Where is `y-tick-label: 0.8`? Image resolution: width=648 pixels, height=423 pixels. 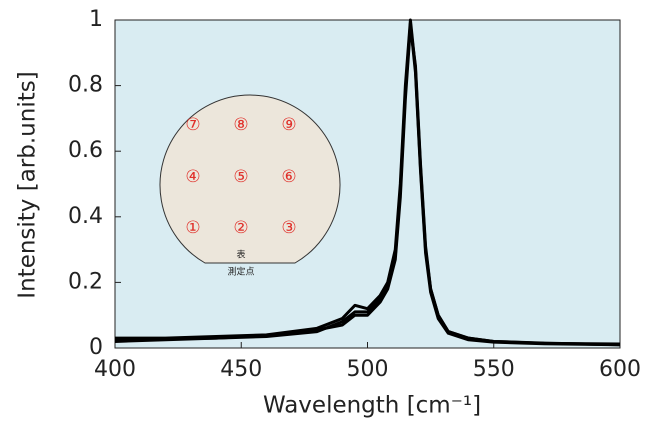 y-tick-label: 0.8 is located at coordinates (85, 85).